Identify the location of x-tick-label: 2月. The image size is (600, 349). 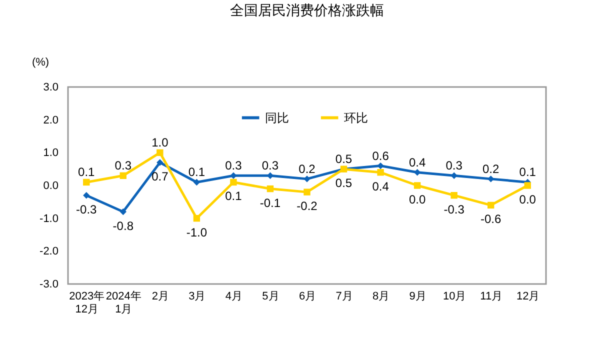
(160, 296).